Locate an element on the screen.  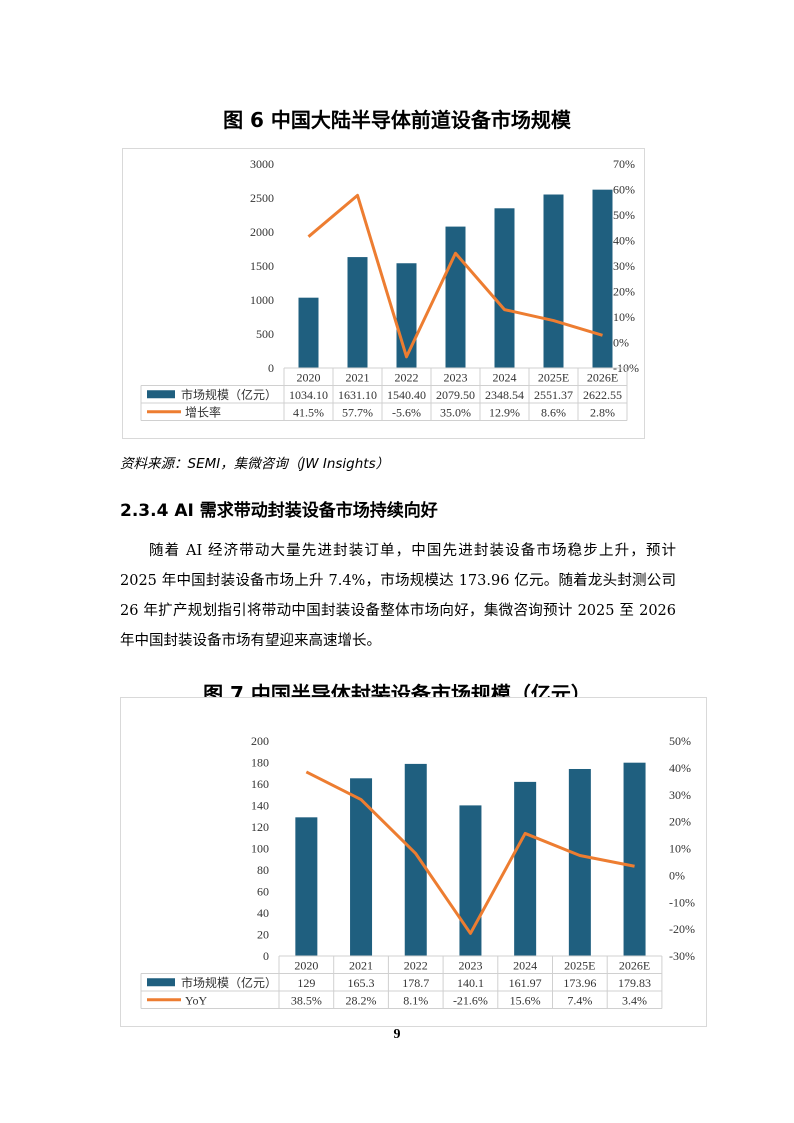
left-axis-tick: 2000 is located at coordinates (262, 232).